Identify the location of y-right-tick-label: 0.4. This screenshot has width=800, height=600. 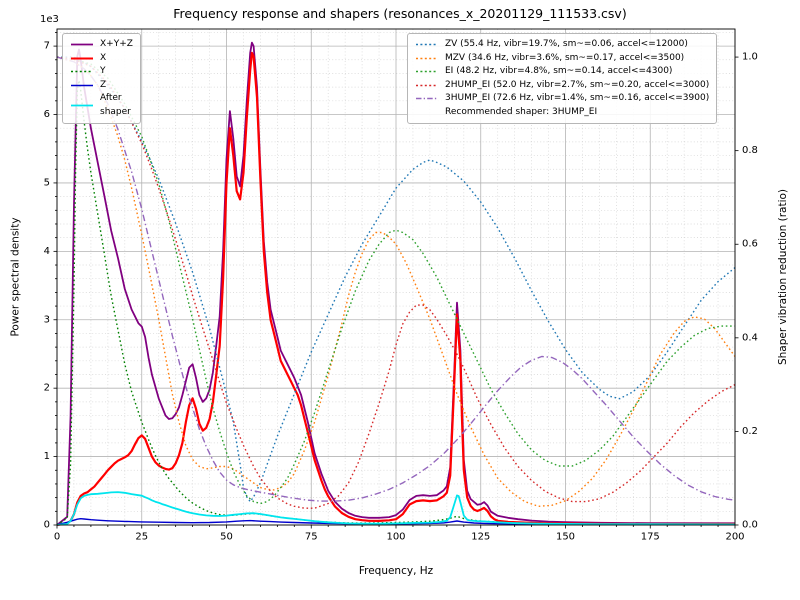
(750, 337).